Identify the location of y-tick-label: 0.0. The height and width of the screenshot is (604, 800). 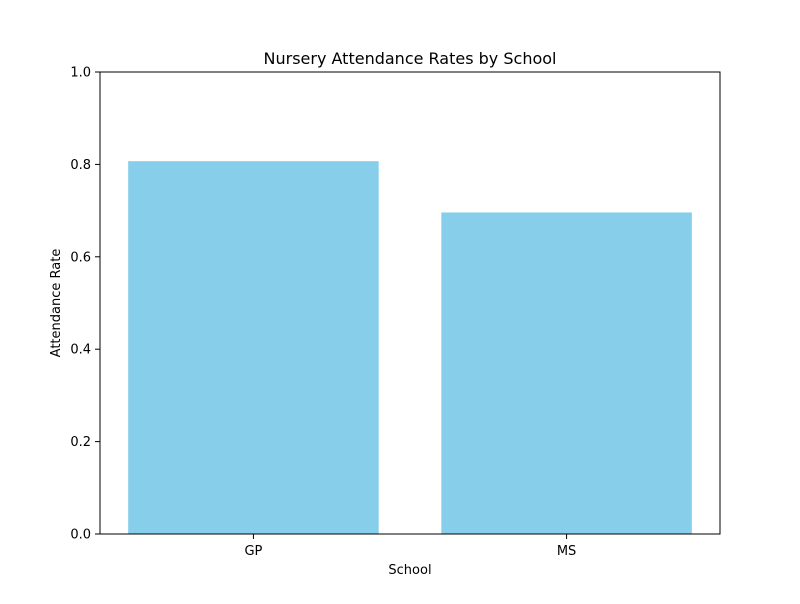
(80, 535).